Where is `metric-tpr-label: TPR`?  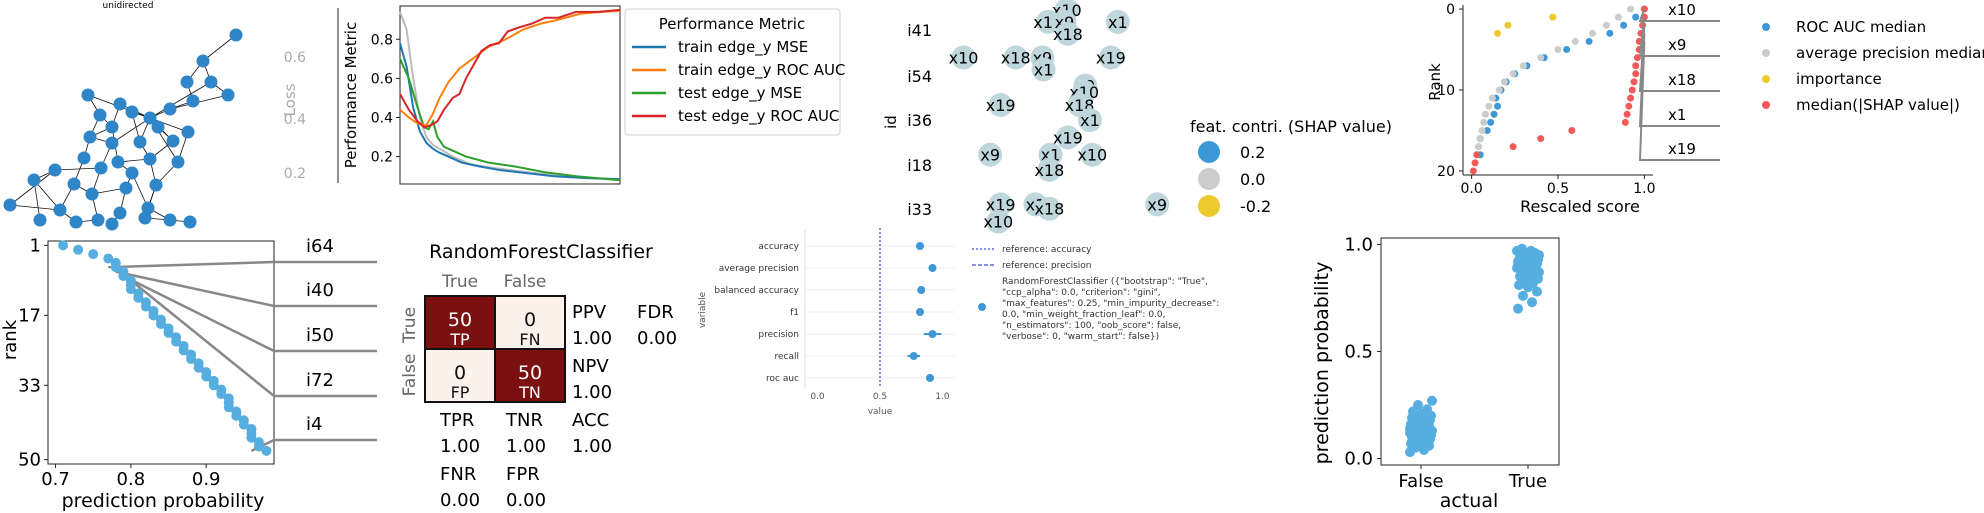 metric-tpr-label: TPR is located at coordinates (456, 420).